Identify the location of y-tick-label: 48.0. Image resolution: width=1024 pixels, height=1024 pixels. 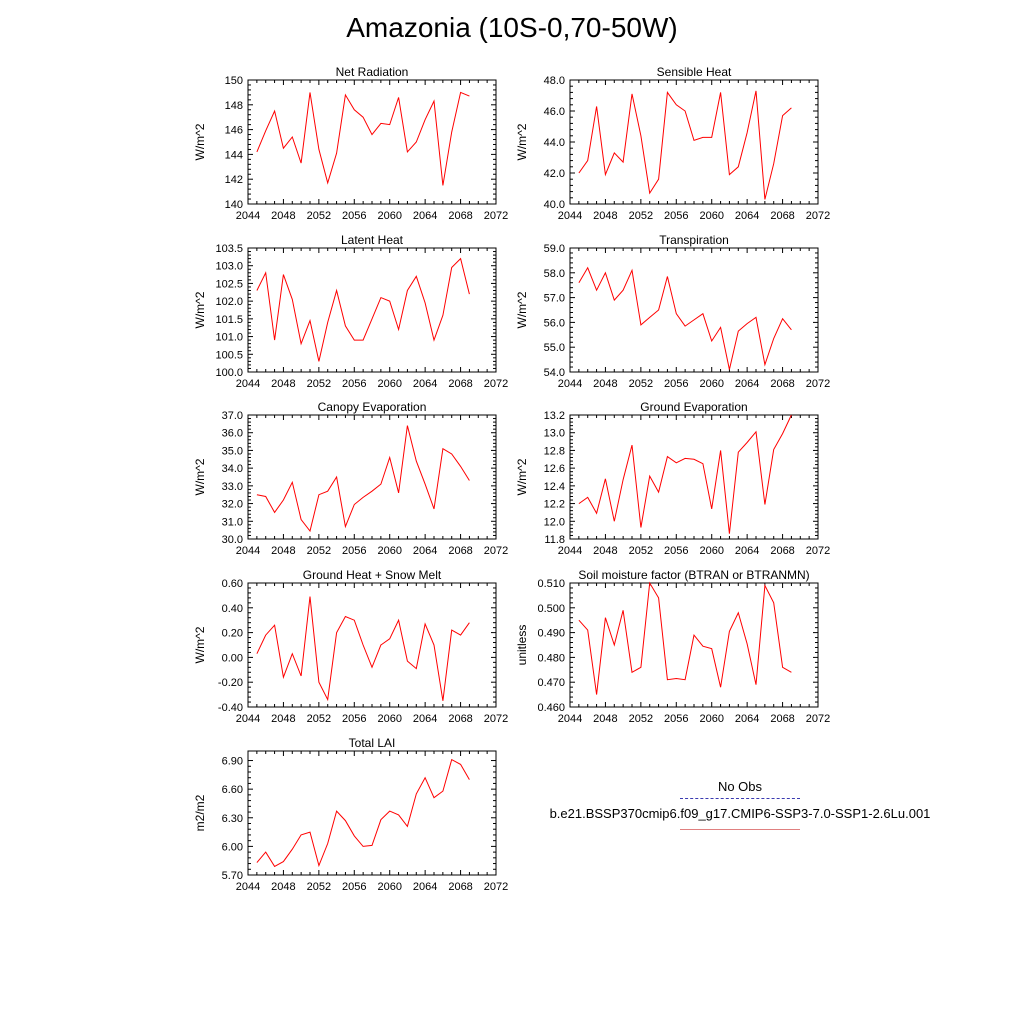
(554, 81).